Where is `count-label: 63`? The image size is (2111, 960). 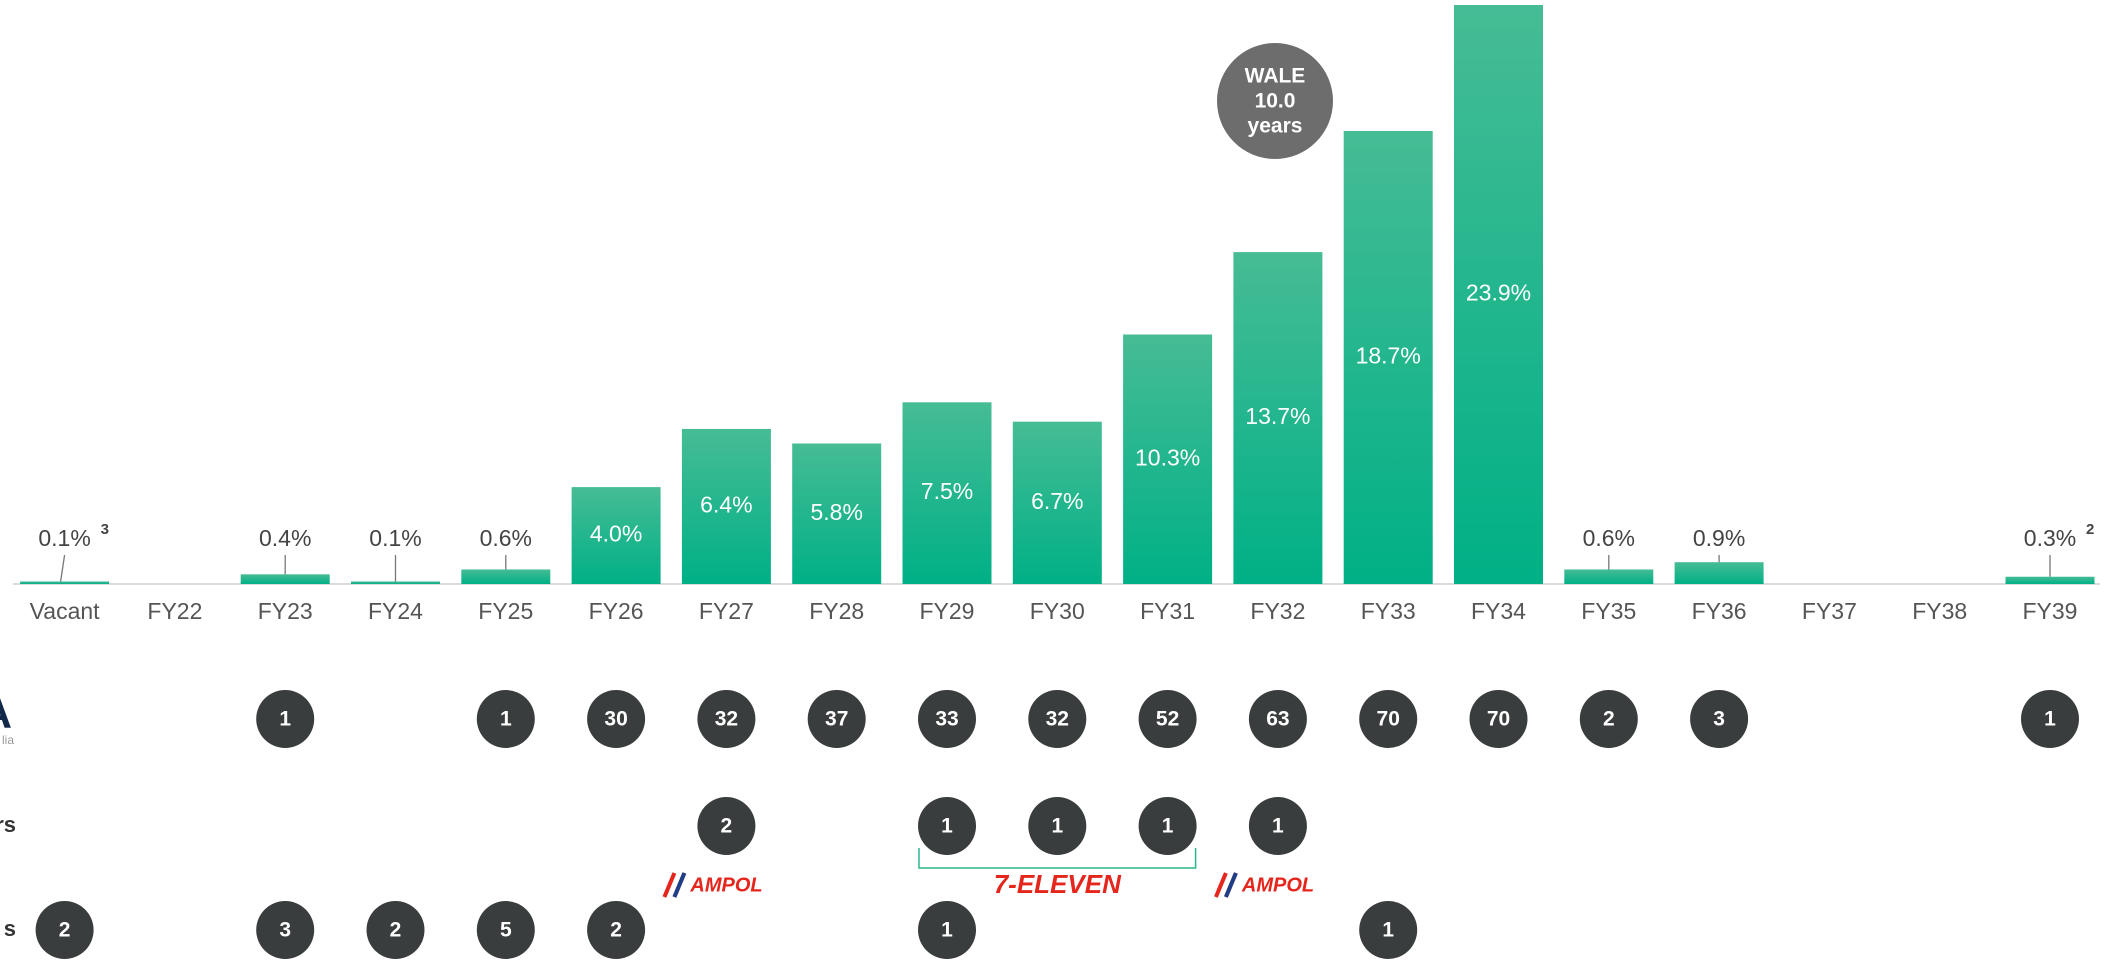
count-label: 63 is located at coordinates (1277, 719).